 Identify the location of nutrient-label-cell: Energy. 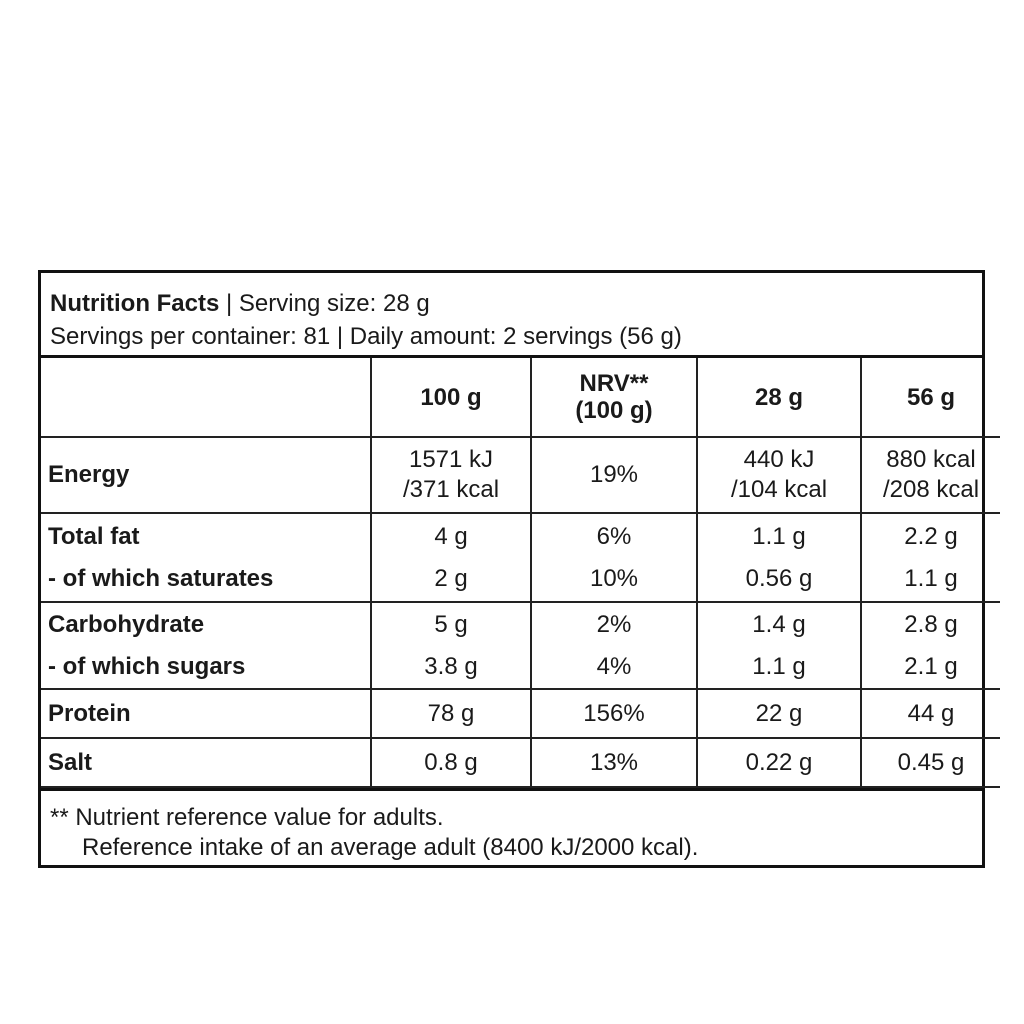
(206, 475).